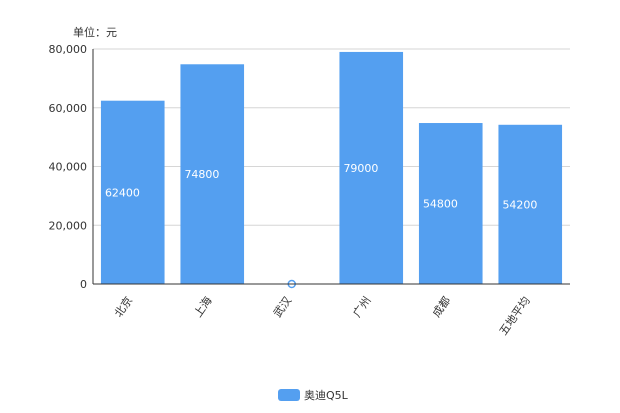  Describe the element at coordinates (68, 225) in the screenshot. I see `y-tick-label: 20,000` at that location.